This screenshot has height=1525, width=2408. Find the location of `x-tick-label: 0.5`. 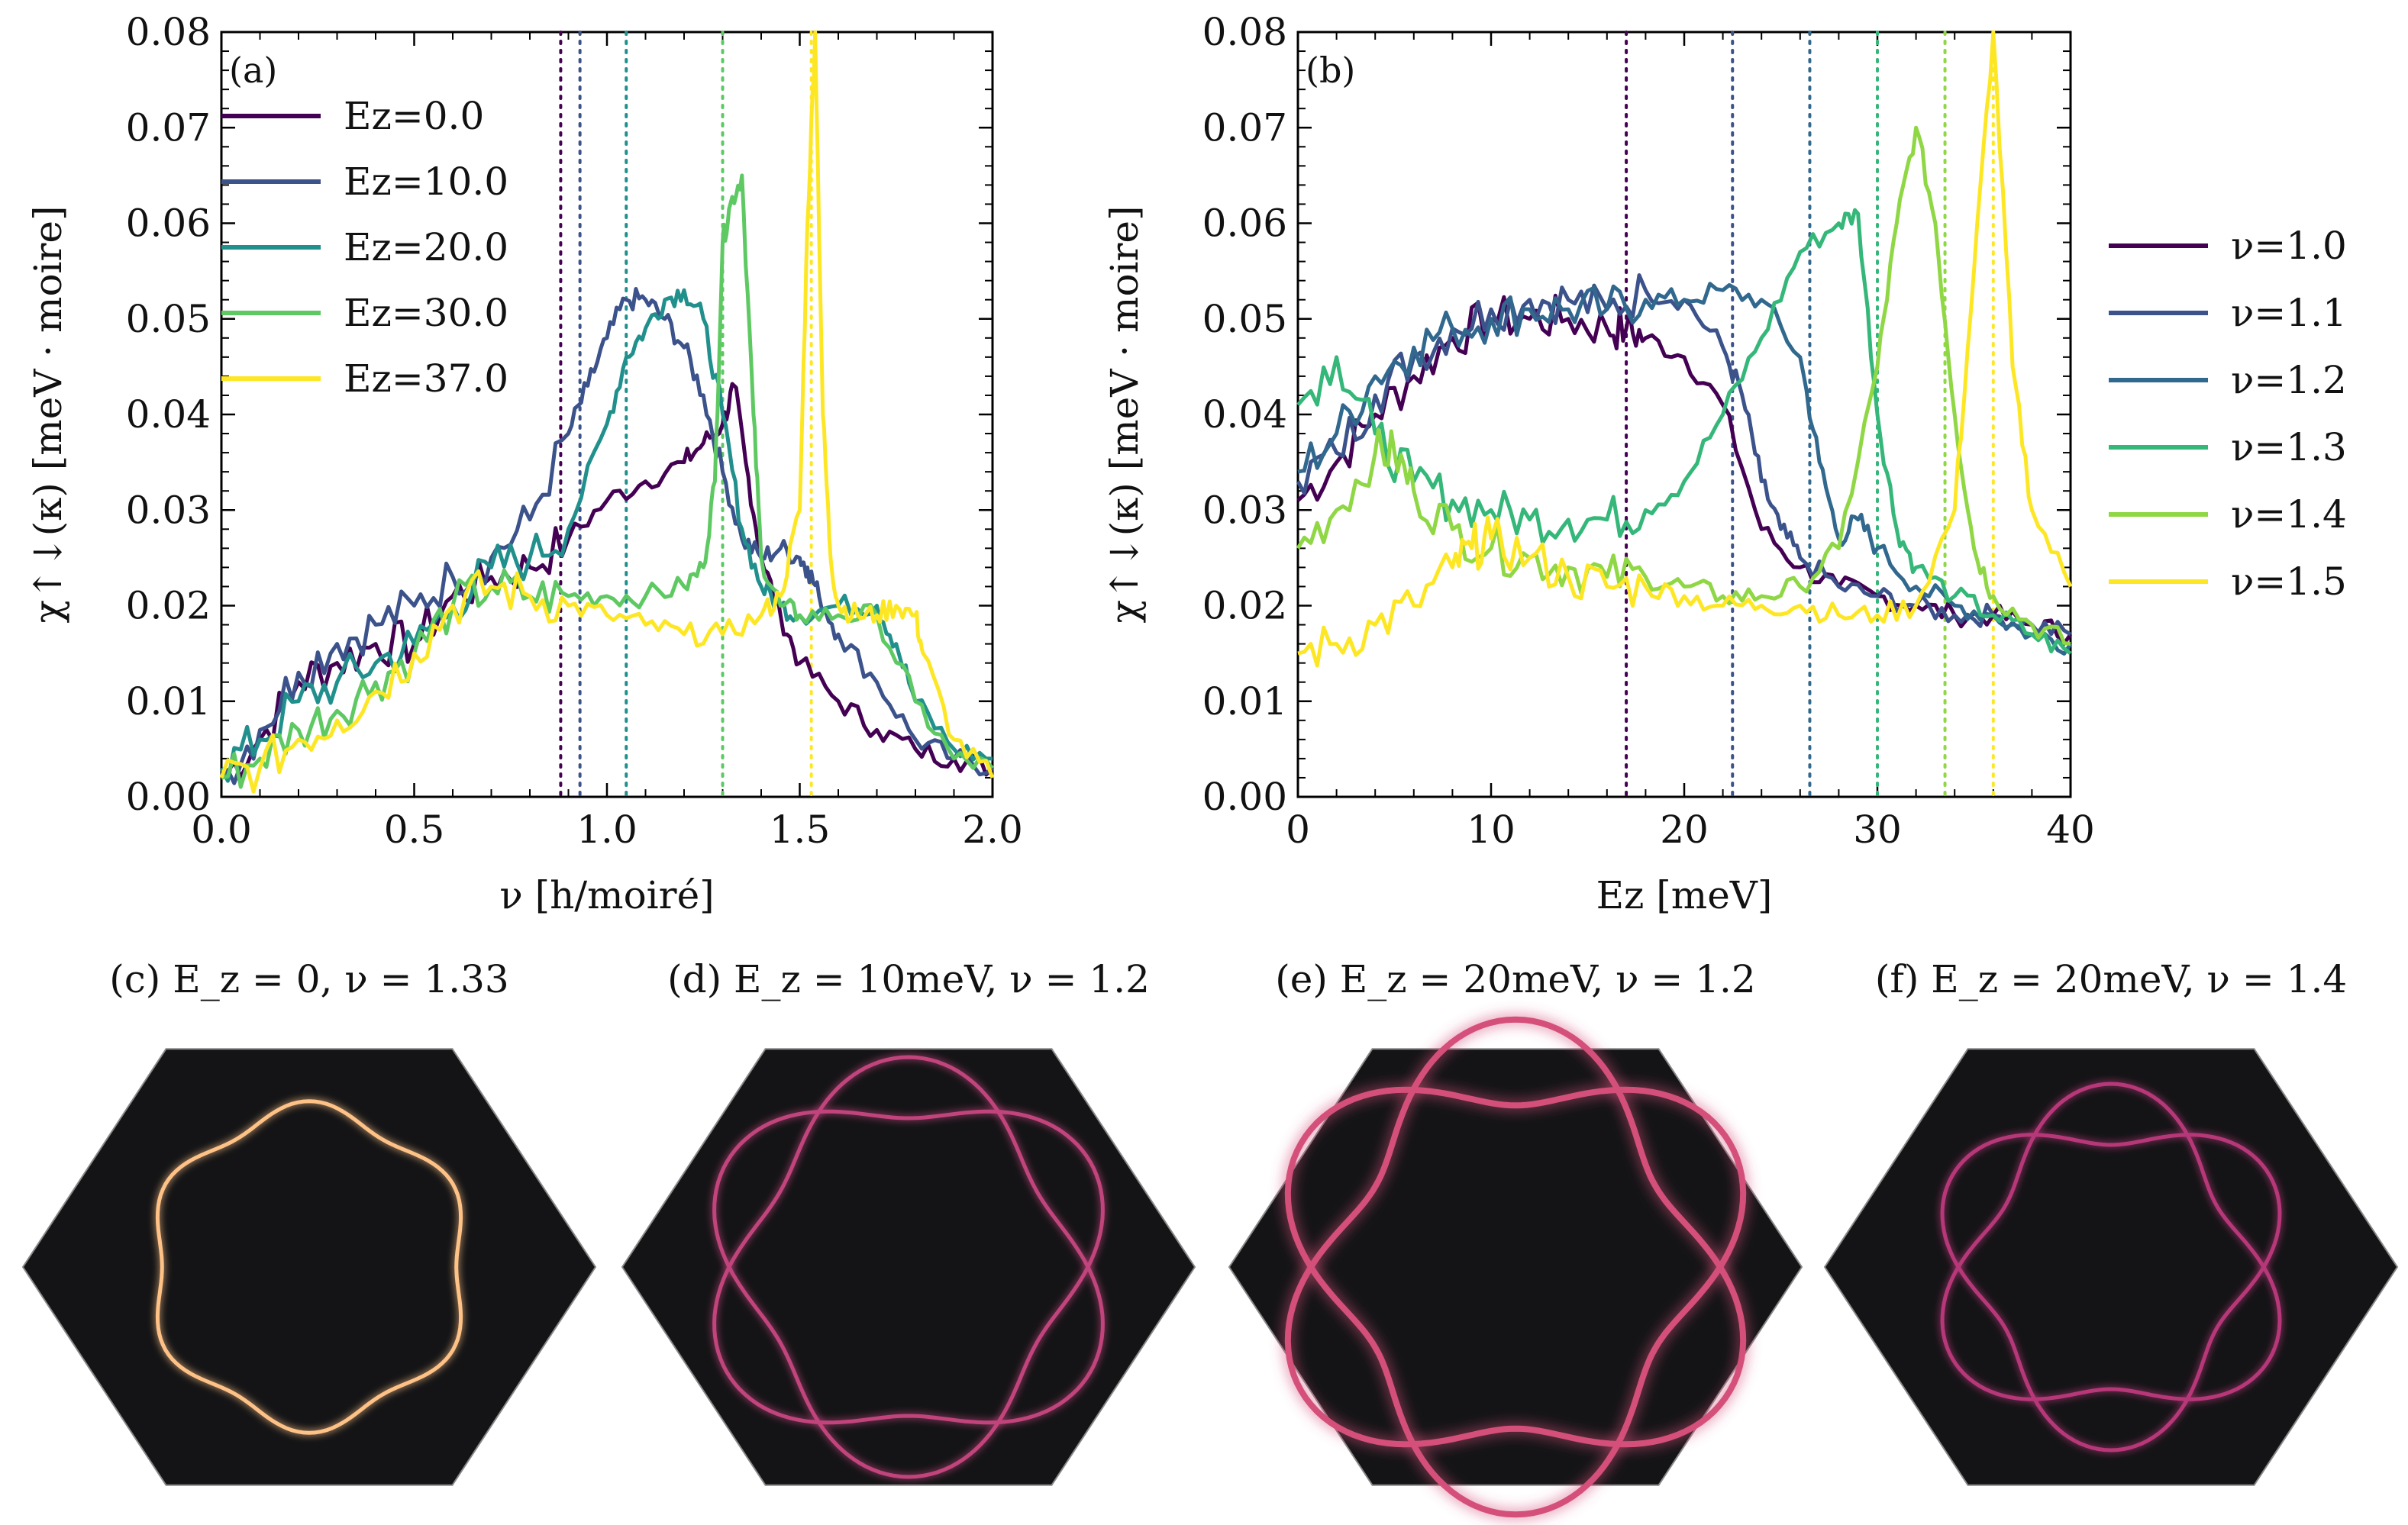

x-tick-label: 0.5 is located at coordinates (414, 830).